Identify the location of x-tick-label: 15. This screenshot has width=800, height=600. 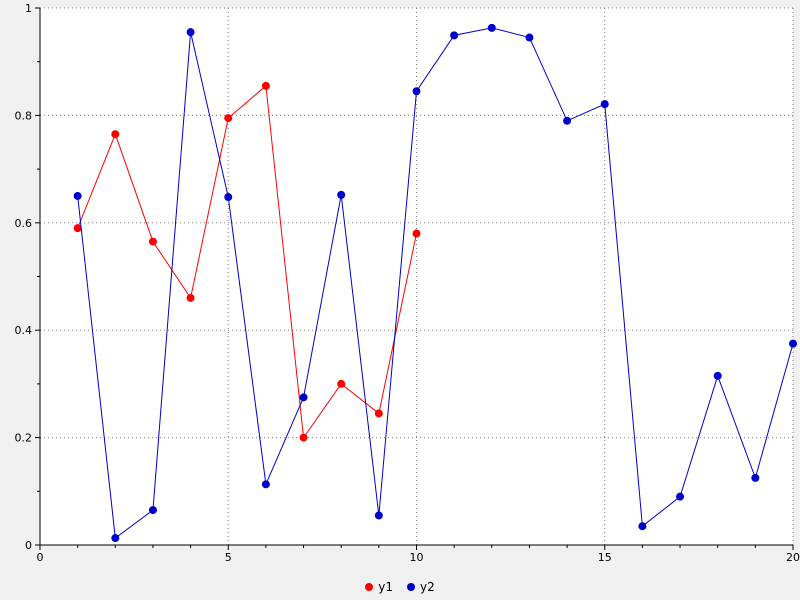
(605, 557).